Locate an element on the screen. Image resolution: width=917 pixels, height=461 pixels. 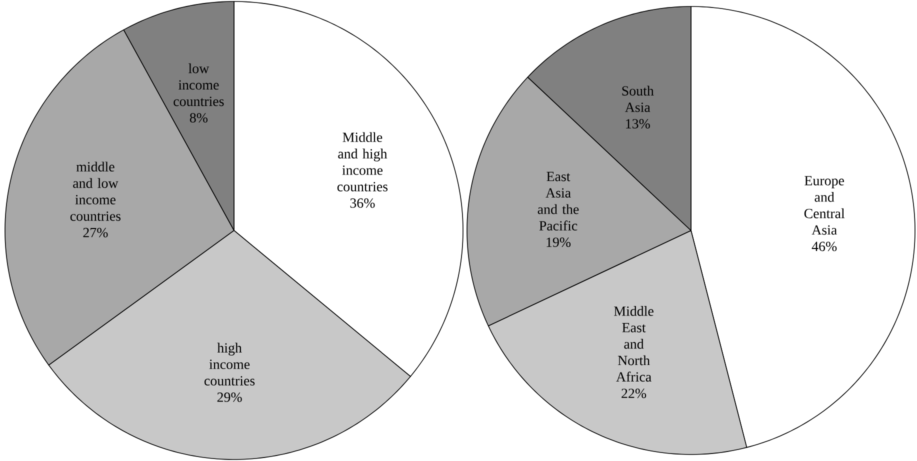
data-label: 36% is located at coordinates (362, 203).